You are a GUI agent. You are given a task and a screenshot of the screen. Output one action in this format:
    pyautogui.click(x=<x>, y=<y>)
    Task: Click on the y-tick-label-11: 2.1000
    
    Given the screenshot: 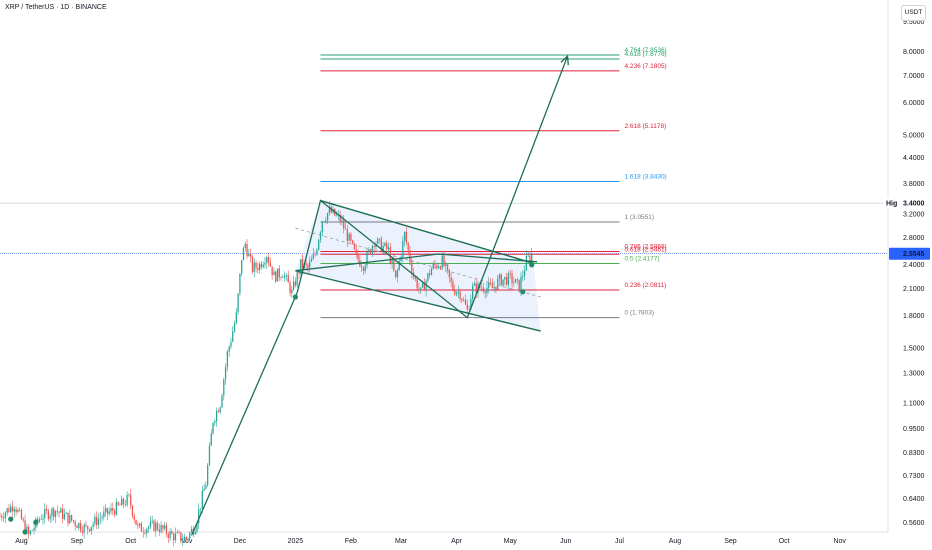 What is the action you would take?
    pyautogui.click(x=914, y=289)
    